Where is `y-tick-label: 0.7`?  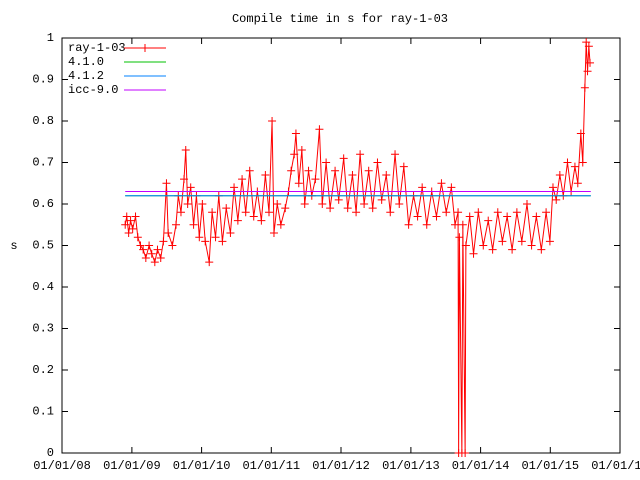 y-tick-label: 0.7 is located at coordinates (43, 163).